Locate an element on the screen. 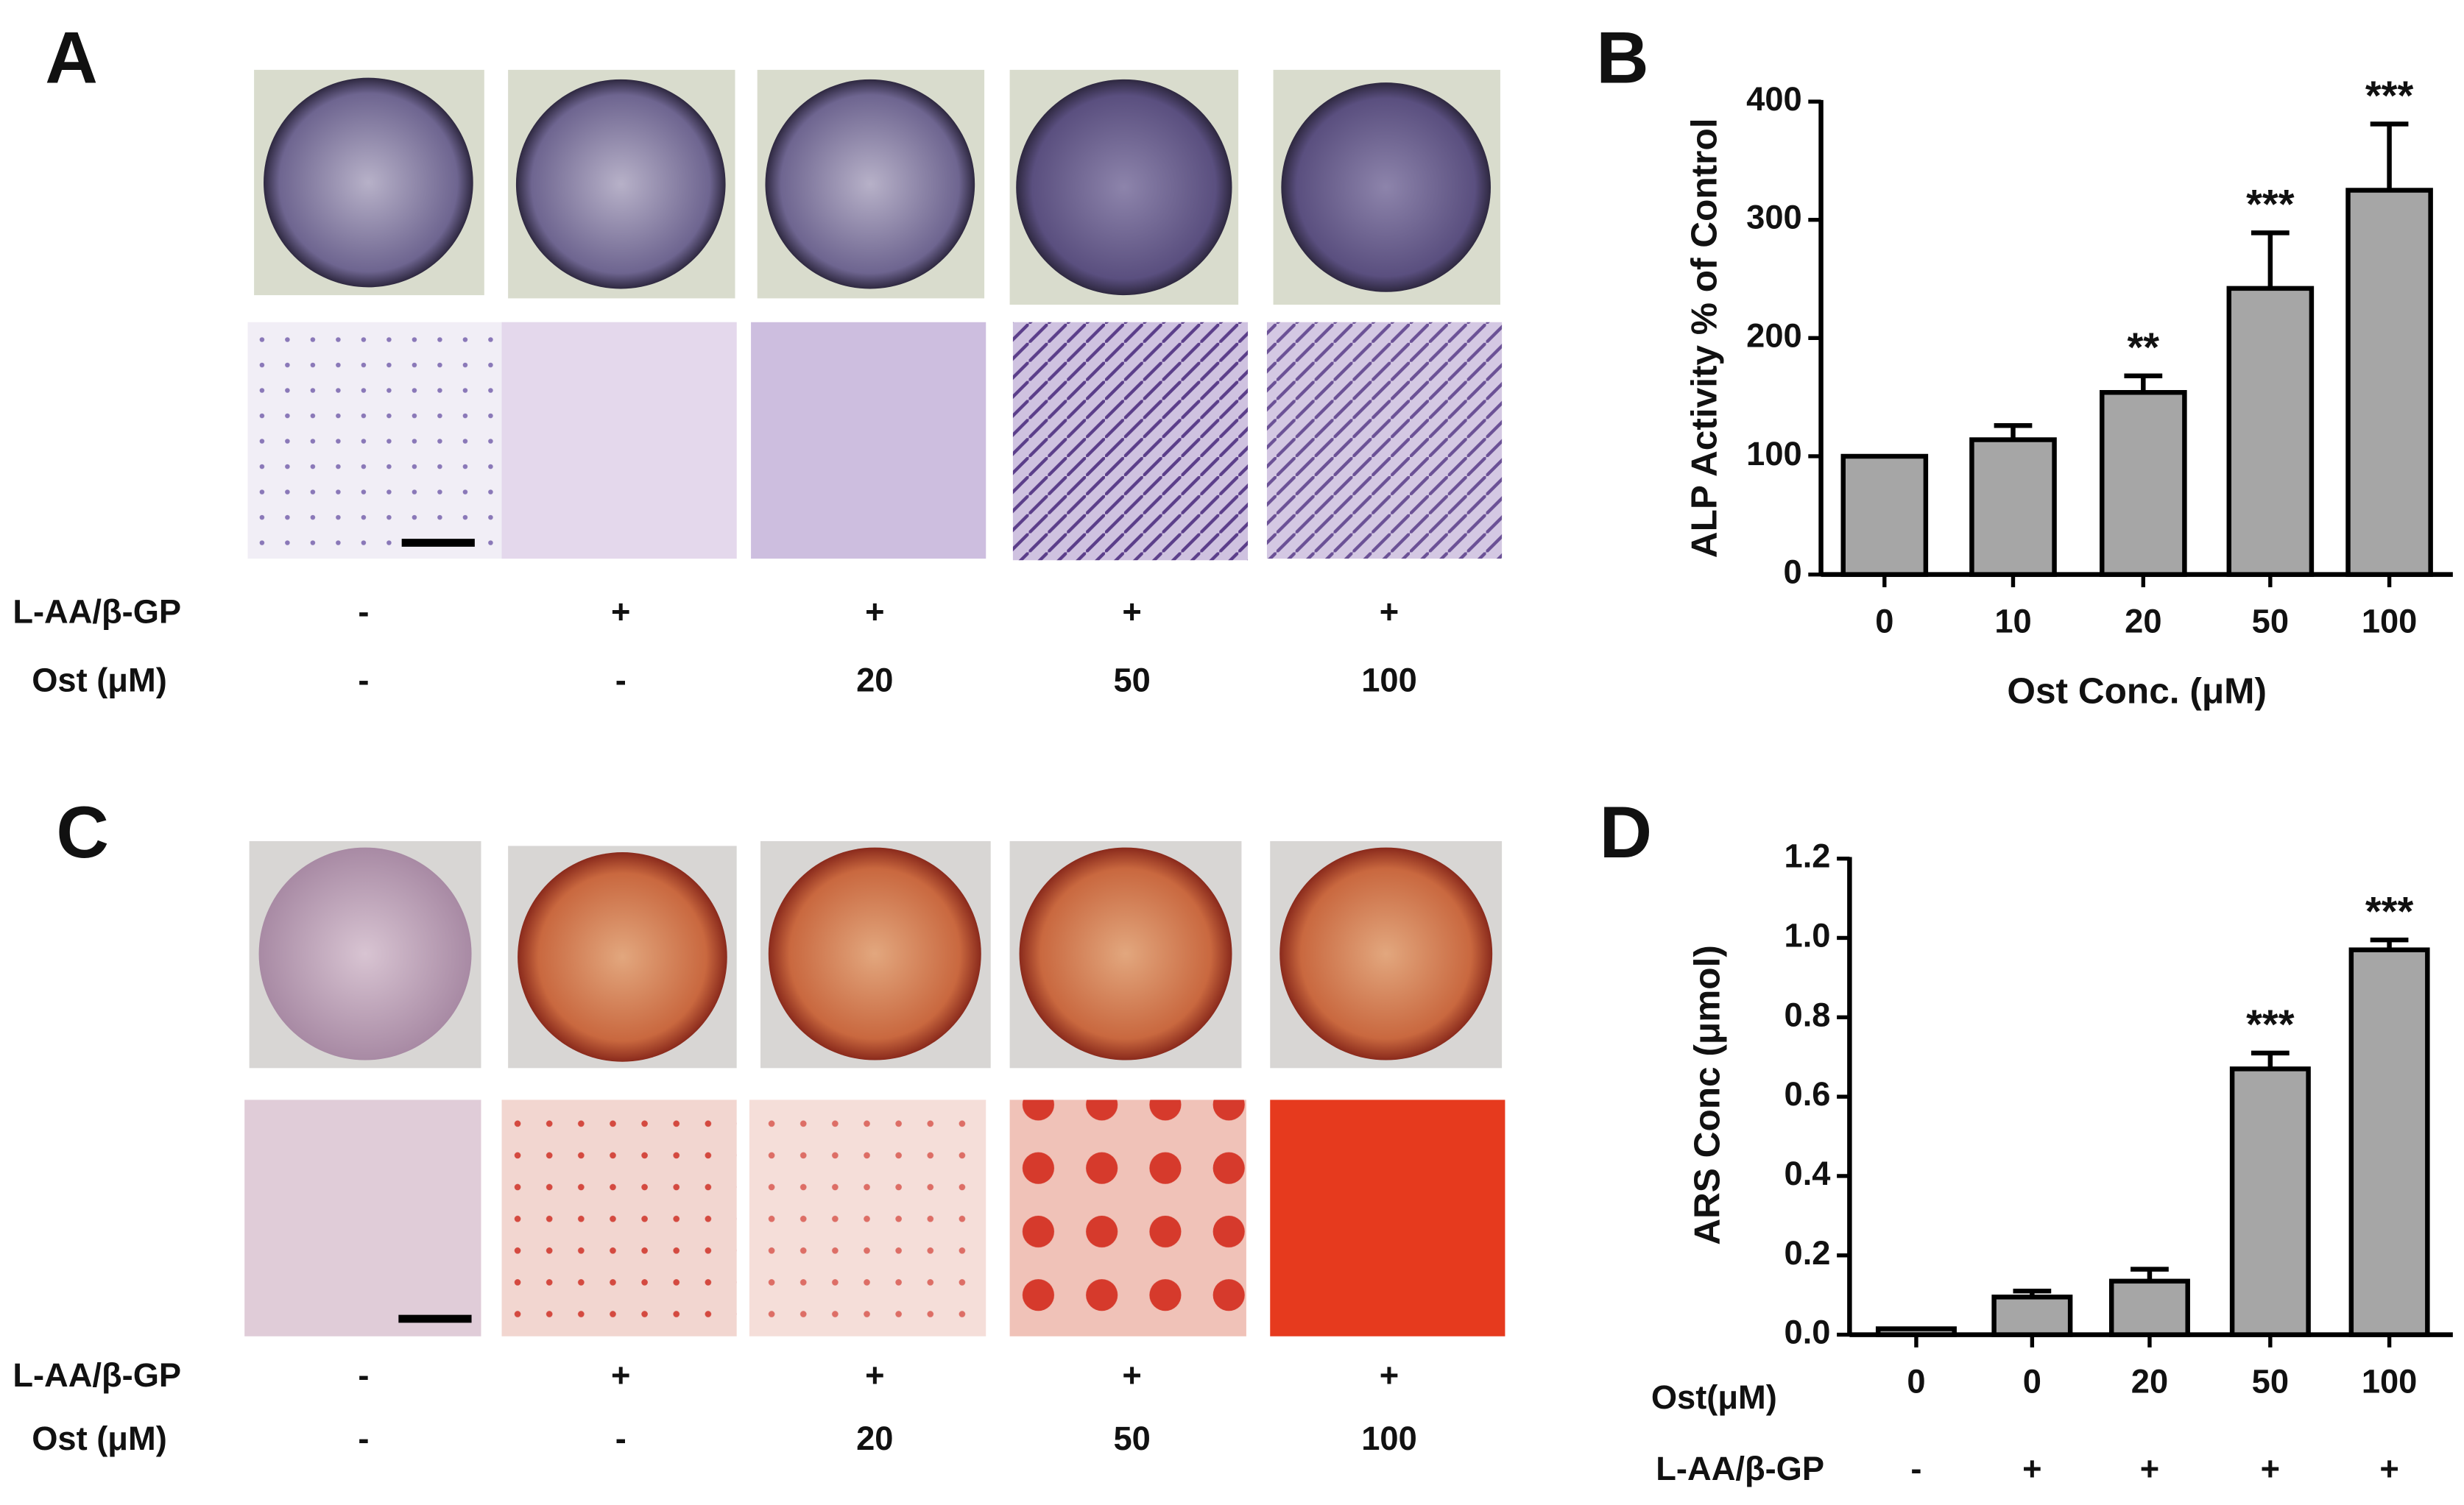 The width and height of the screenshot is (2464, 1505). y-tick-label: 100 is located at coordinates (1774, 453).